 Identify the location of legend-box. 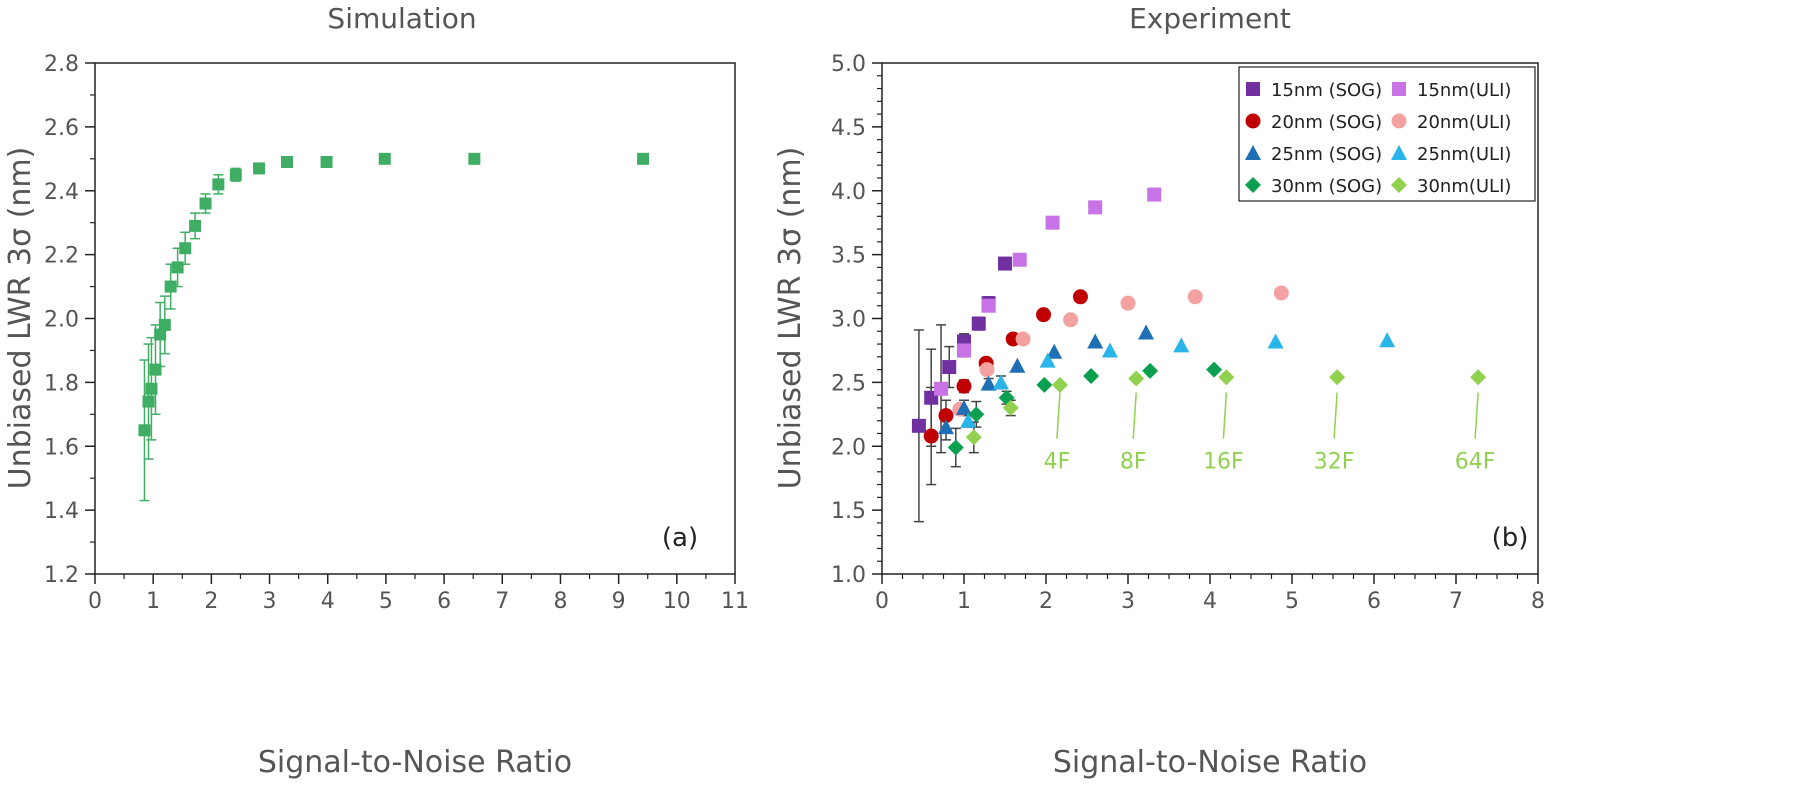
(1387, 134).